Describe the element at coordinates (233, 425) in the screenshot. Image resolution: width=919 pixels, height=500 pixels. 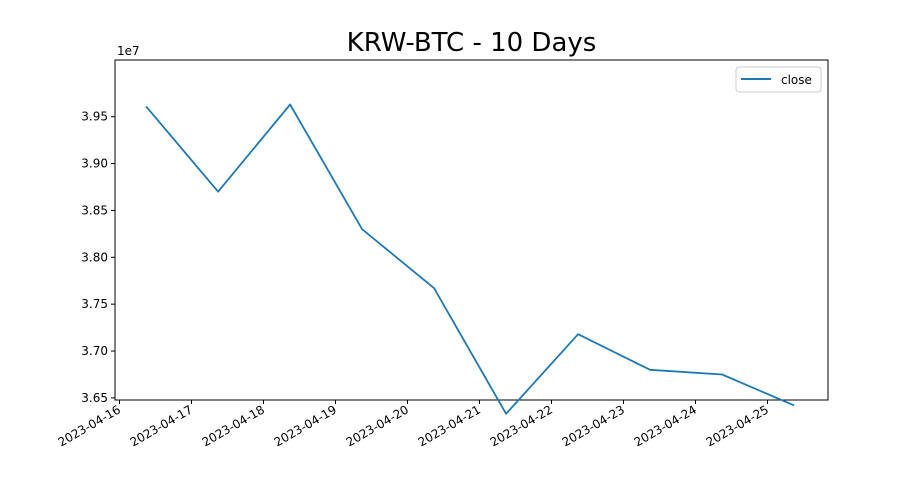
I see `x-tick-label: 2023-04-18` at that location.